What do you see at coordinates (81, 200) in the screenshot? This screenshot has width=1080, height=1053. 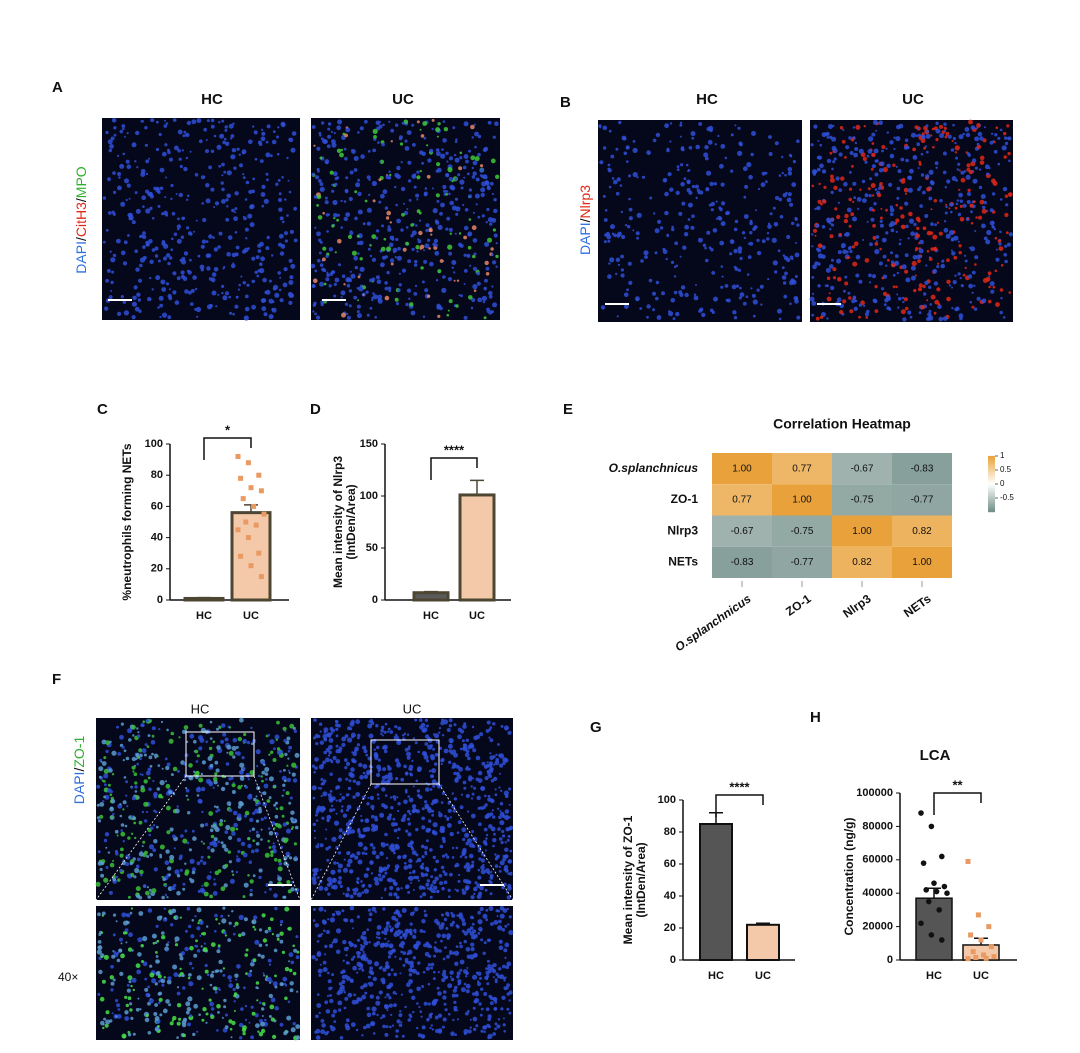 I see `stain-name: /` at bounding box center [81, 200].